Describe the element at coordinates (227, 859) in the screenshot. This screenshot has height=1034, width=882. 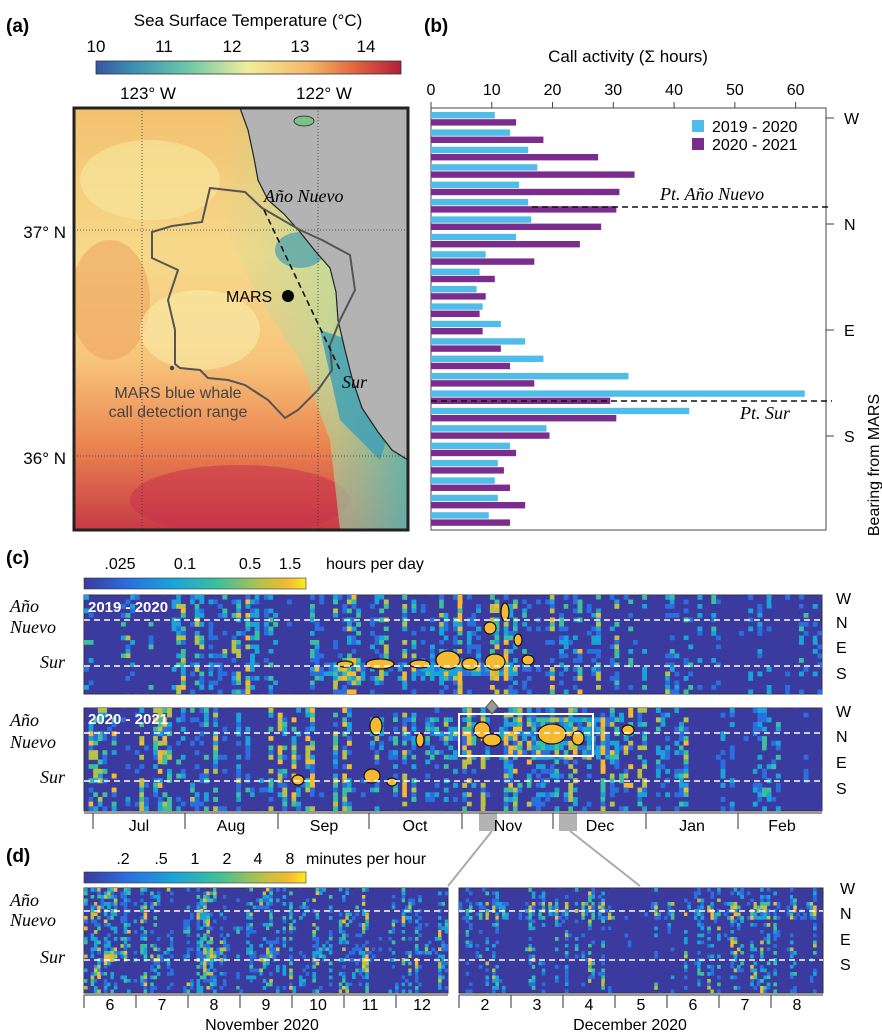
I see `d-cbar-tick-4: 2` at that location.